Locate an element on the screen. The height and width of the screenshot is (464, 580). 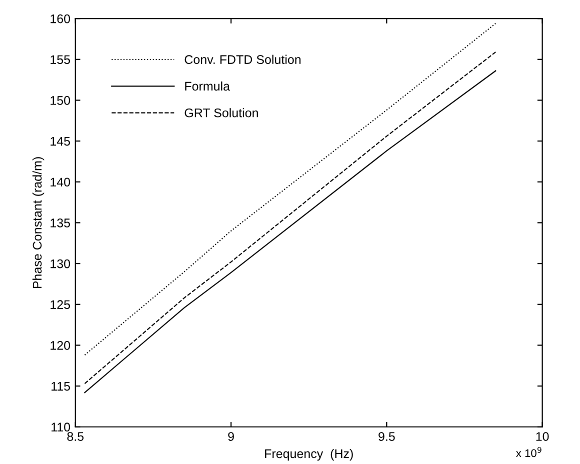
text: x 10$^{9}$ is located at coordinates (529, 452).